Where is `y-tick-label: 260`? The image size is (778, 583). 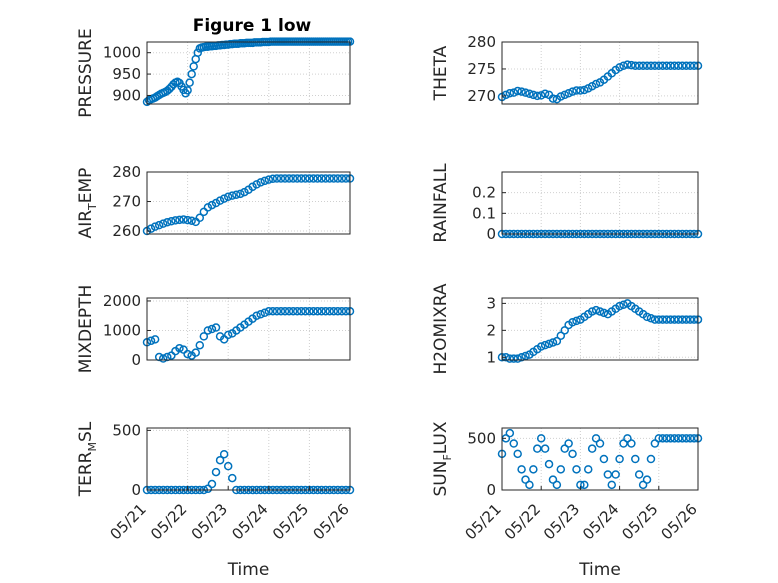
y-tick-label: 260 is located at coordinates (126, 231).